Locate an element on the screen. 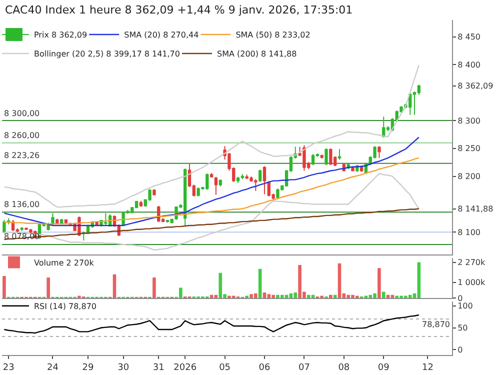 The image size is (500, 375). legend-label: Bollinger (20 2,5) 8 399,17 8 141,70 is located at coordinates (107, 54).